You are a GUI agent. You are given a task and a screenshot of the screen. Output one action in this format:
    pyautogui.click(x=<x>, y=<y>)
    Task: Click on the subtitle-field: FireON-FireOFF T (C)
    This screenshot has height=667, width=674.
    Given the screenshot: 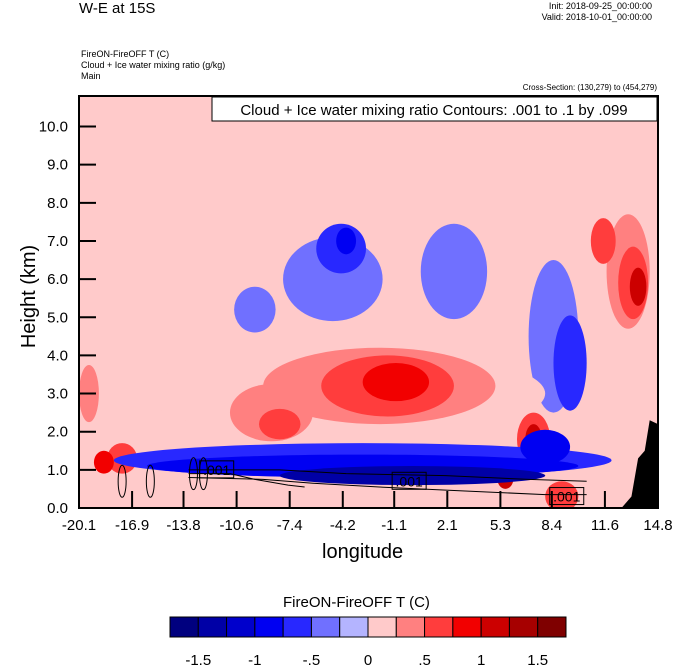 What is the action you would take?
    pyautogui.click(x=125, y=54)
    